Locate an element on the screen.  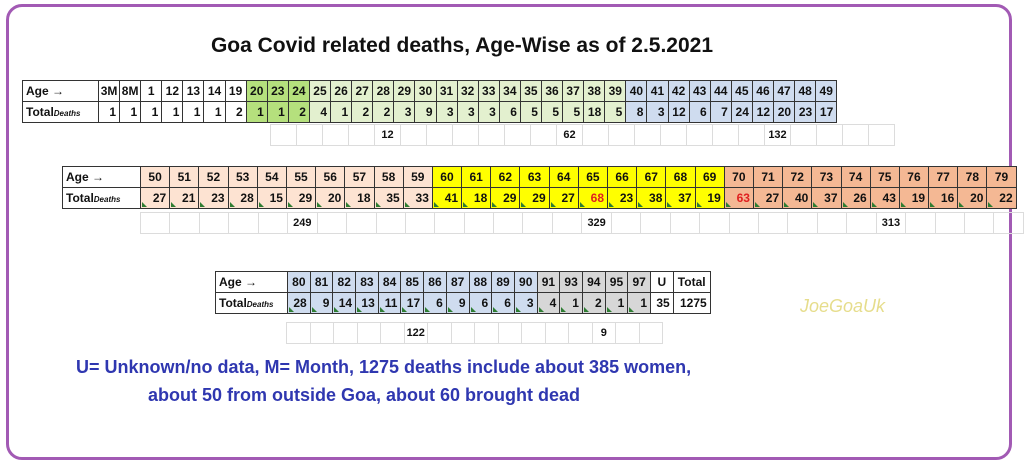
arrow-icon: → is located at coordinates (98, 177).